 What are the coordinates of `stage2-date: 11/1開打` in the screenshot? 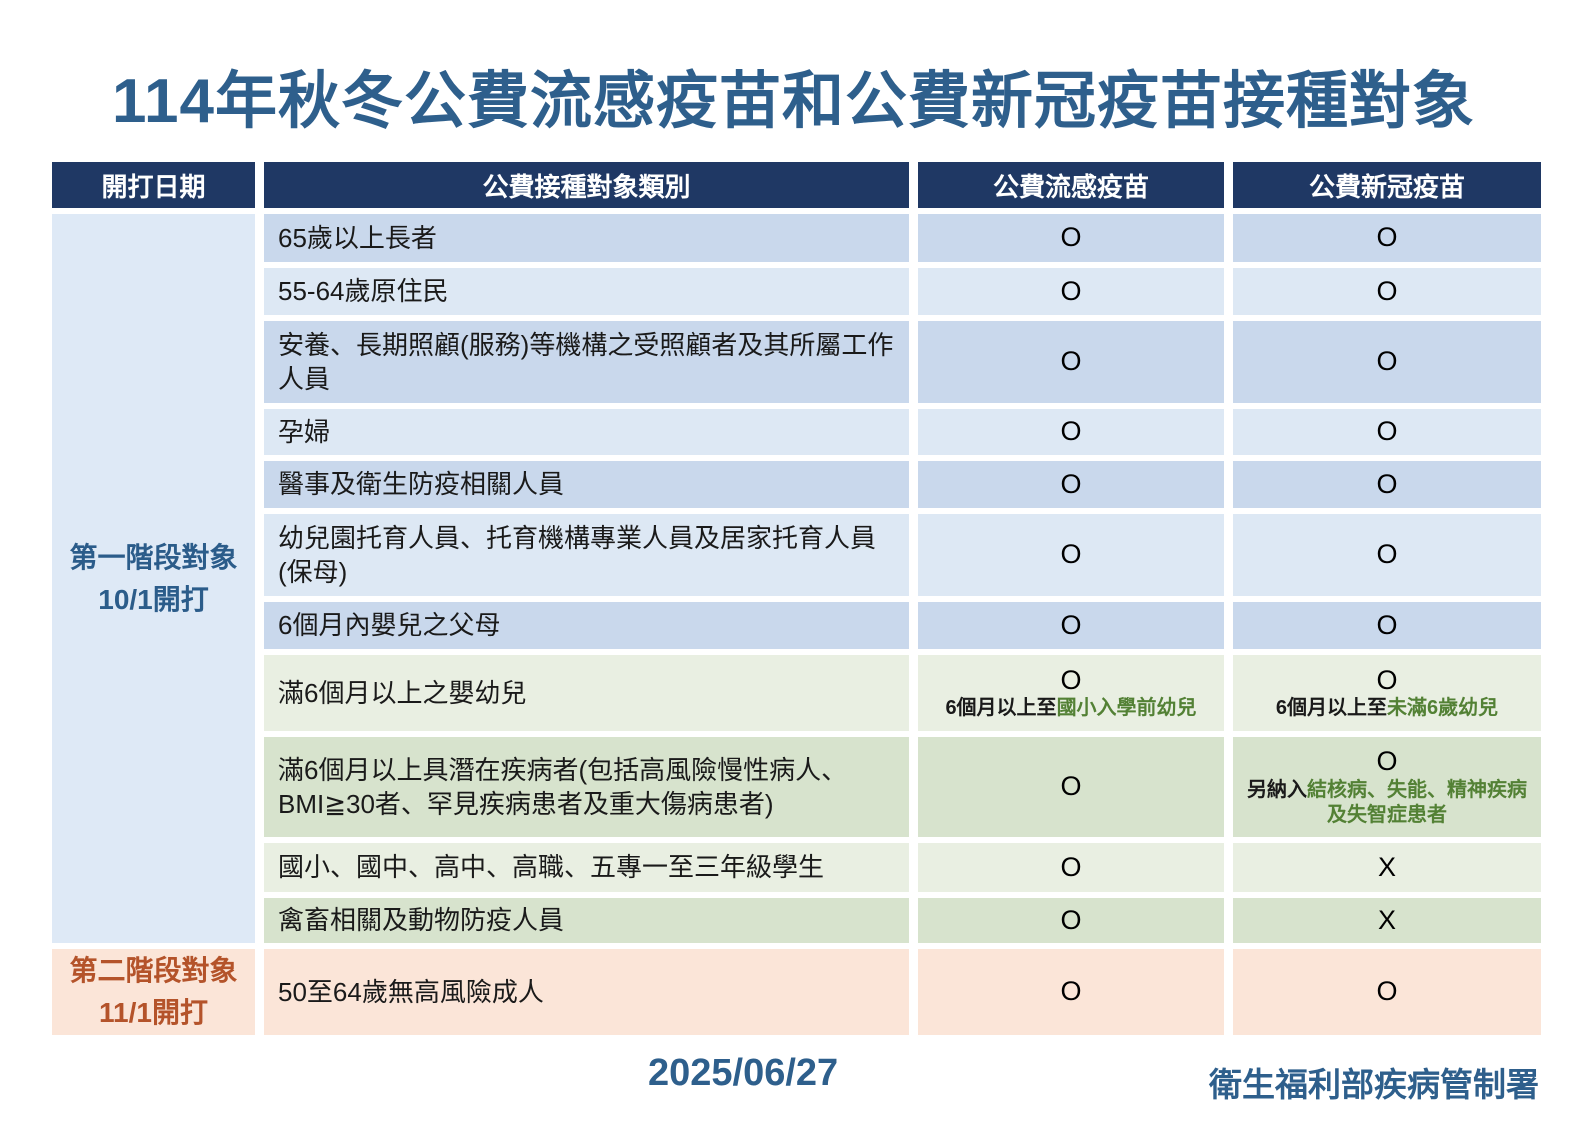 It's located at (153, 1012).